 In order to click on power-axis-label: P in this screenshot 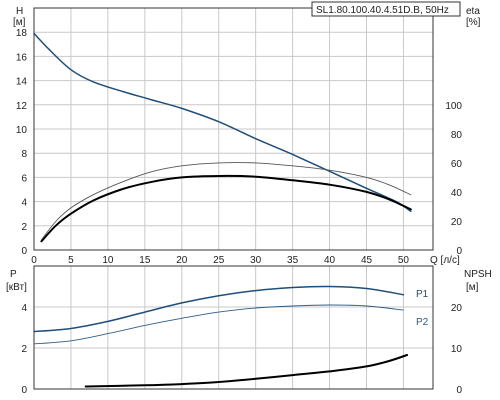, I will do `click(13, 274)`.